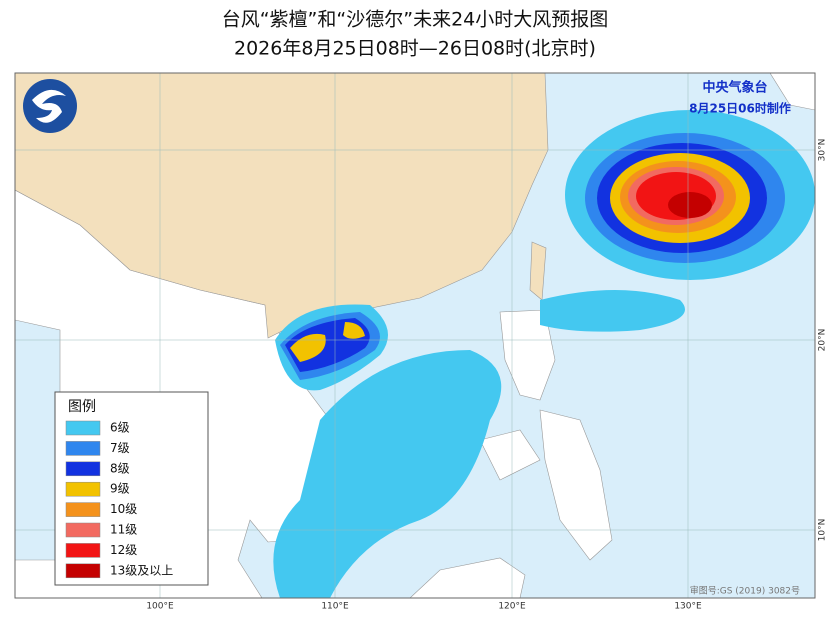 This screenshot has height=640, width=831. What do you see at coordinates (131, 488) in the screenshot?
I see `legend: 图例 6级 7级 8级 9级 10级 11级 12级 13级及以上` at bounding box center [131, 488].